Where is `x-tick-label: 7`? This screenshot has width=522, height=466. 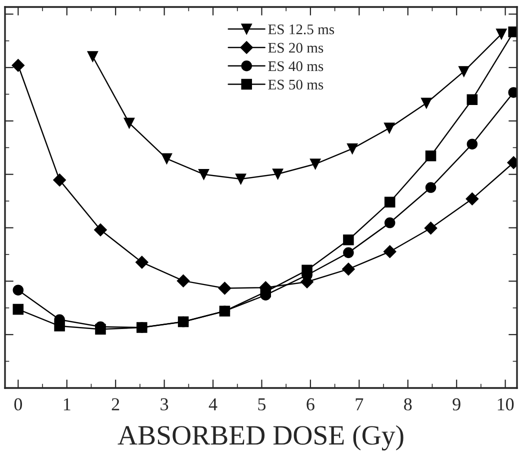
x-tick-label: 7 is located at coordinates (360, 404).